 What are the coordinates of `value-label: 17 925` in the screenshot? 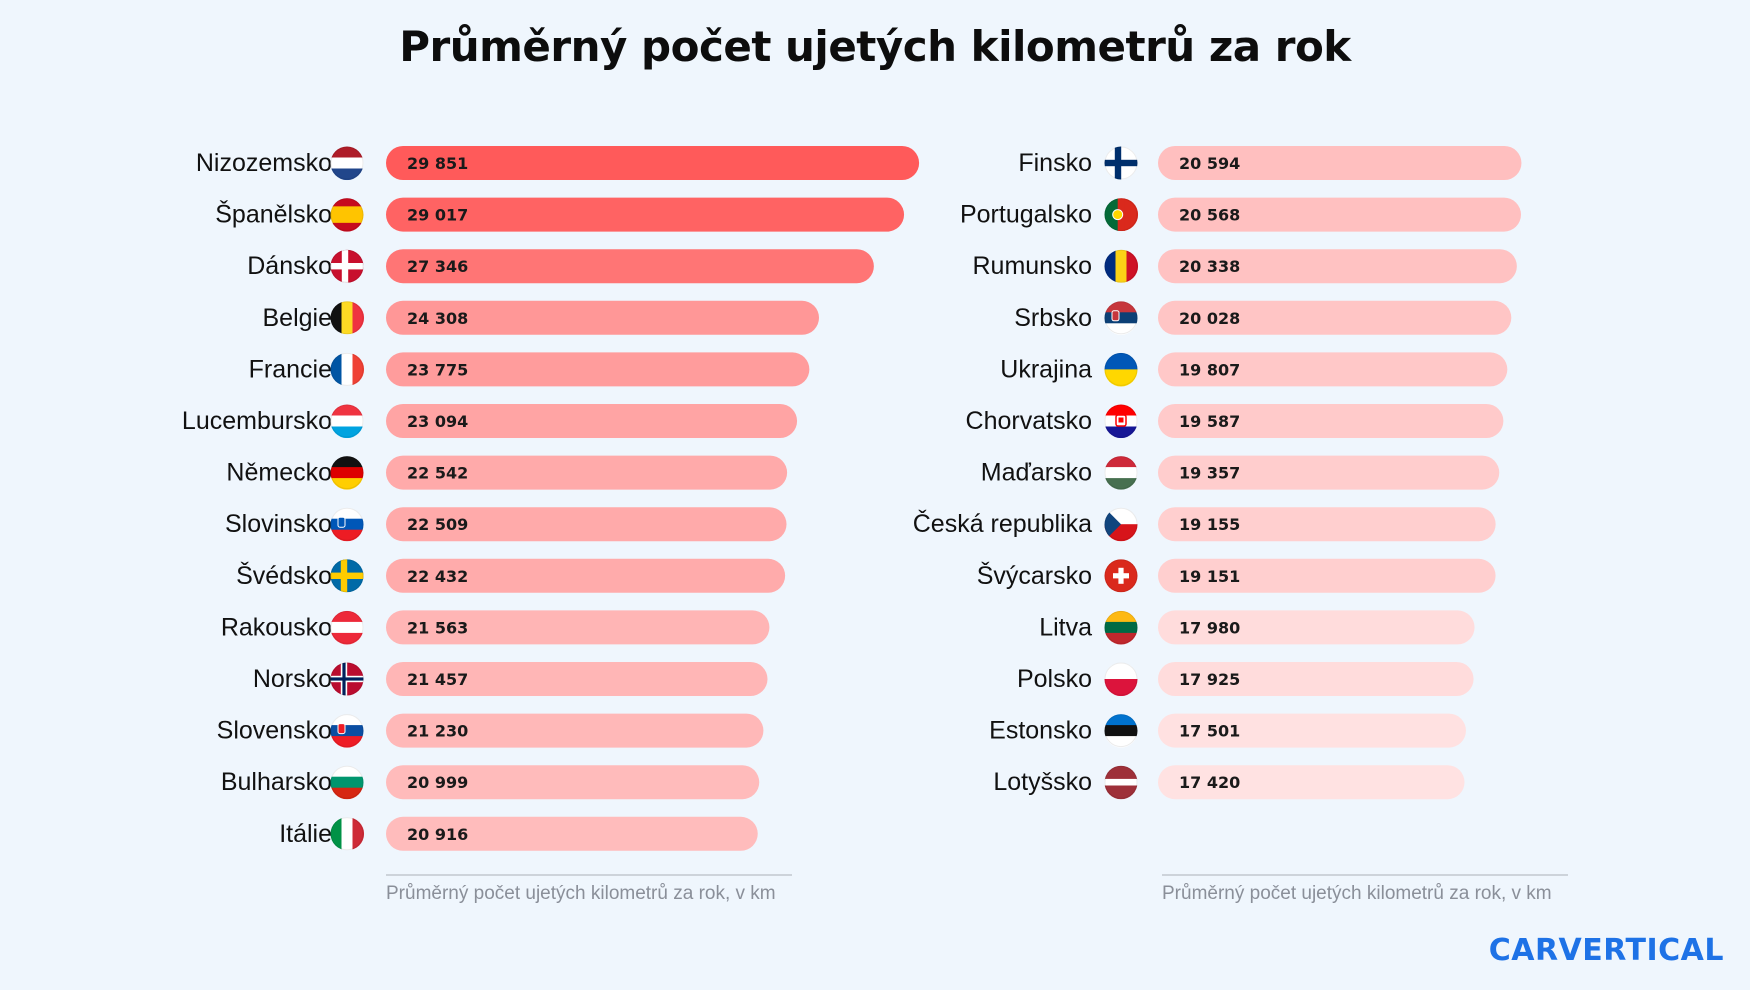 It's located at (1209, 679).